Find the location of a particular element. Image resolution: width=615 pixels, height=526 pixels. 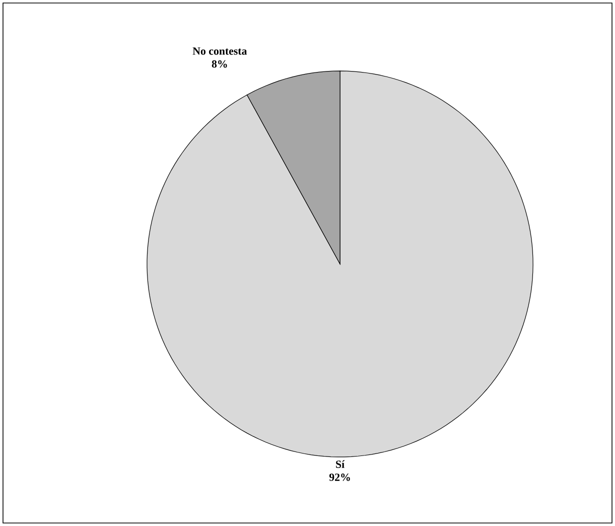

slice-label: Sí is located at coordinates (340, 464).